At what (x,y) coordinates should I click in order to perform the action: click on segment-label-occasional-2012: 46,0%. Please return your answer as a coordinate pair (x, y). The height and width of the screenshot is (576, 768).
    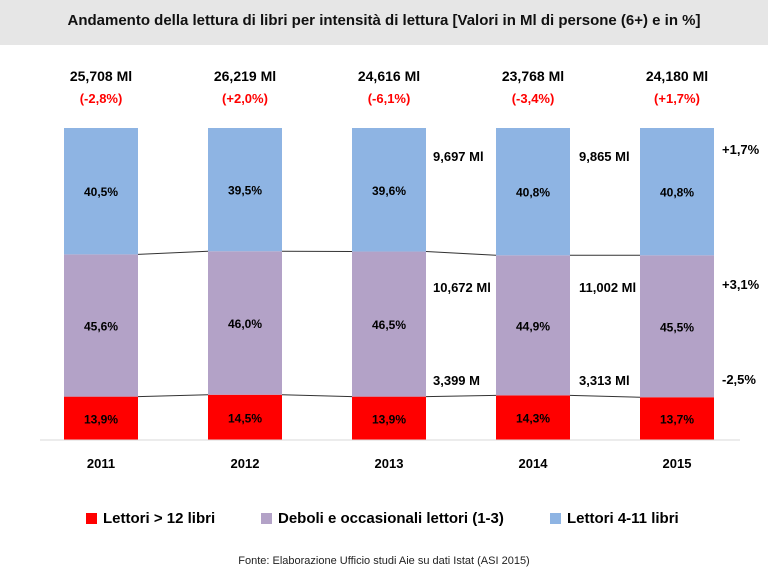
    Looking at the image, I should click on (245, 324).